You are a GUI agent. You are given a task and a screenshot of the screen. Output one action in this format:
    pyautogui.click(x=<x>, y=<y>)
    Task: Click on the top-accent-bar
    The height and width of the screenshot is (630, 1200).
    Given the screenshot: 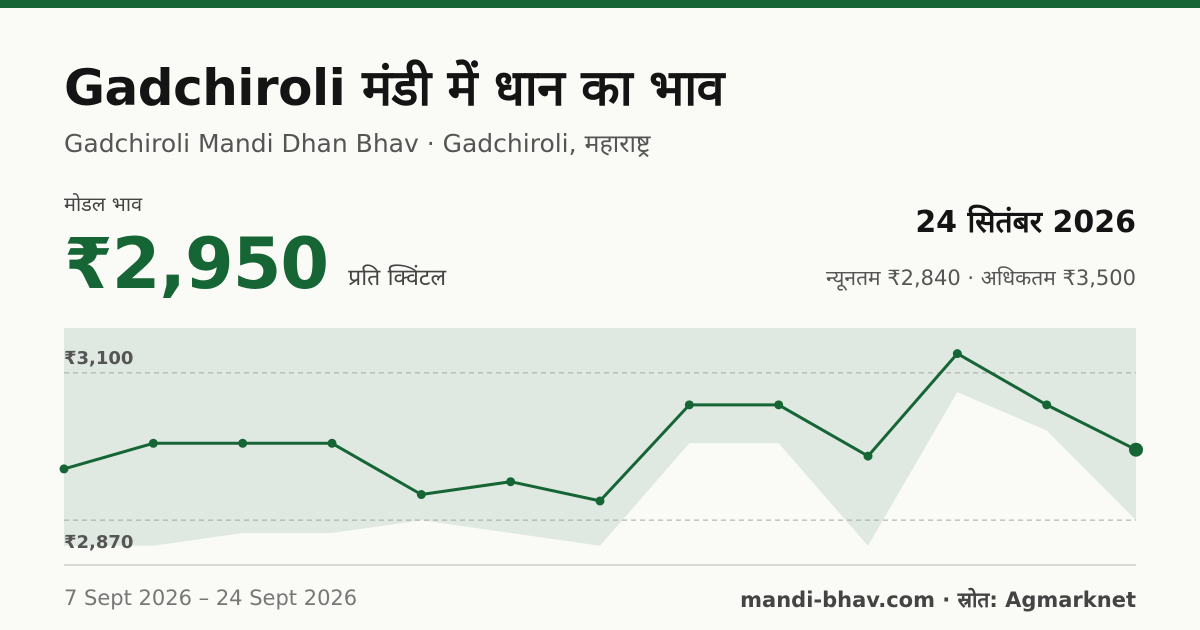 What is the action you would take?
    pyautogui.click(x=600, y=4)
    